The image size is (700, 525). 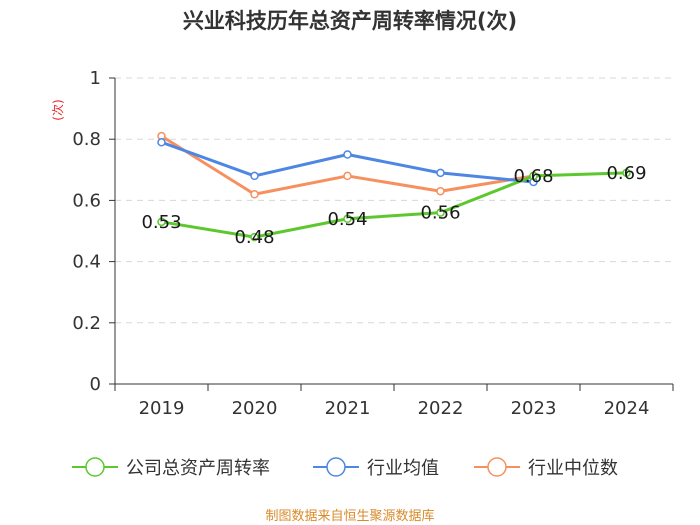 I want to click on series-layer, so click(x=394, y=186).